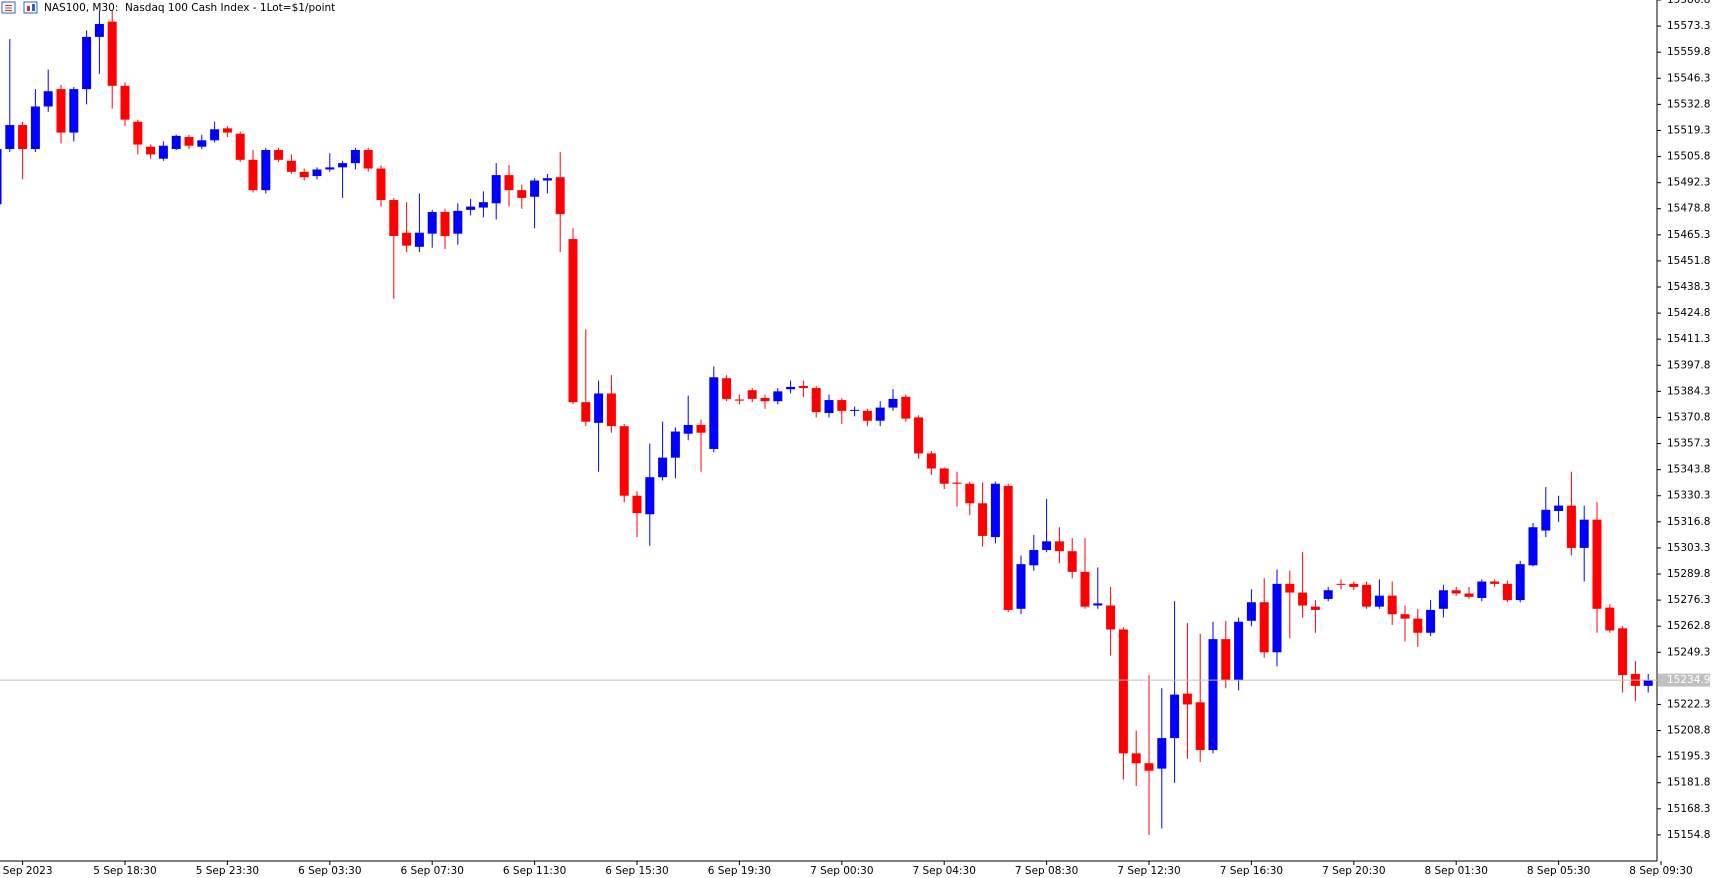 The image size is (1713, 878). What do you see at coordinates (1688, 548) in the screenshot?
I see `y-tick-label: 15303.3` at bounding box center [1688, 548].